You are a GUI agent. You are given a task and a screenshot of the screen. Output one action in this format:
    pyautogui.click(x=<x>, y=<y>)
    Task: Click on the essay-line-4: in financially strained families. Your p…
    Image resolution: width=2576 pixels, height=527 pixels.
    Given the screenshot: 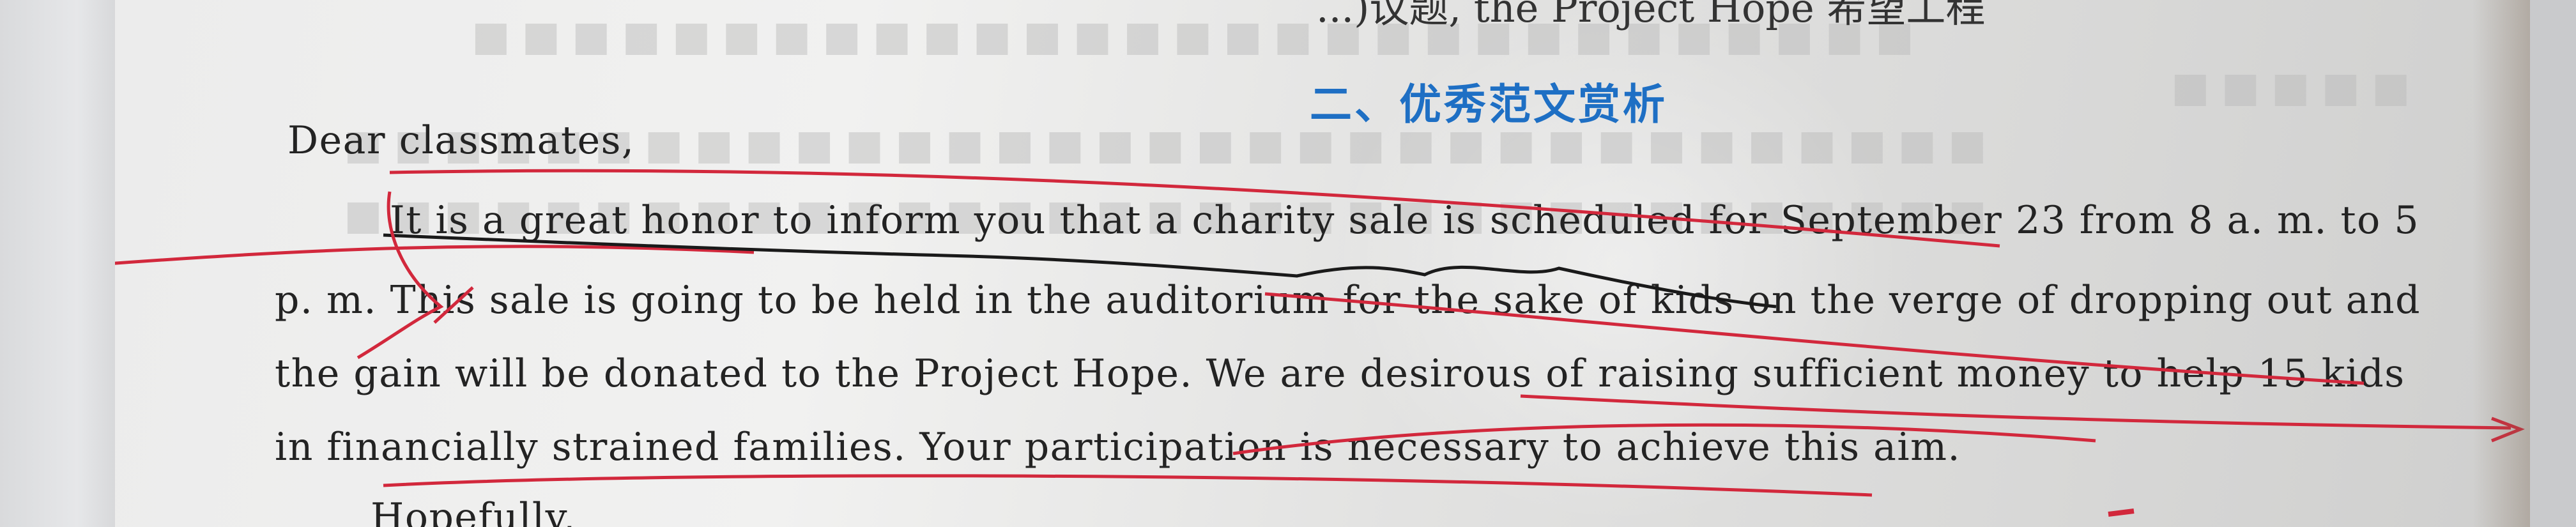 What is the action you would take?
    pyautogui.click(x=1118, y=447)
    